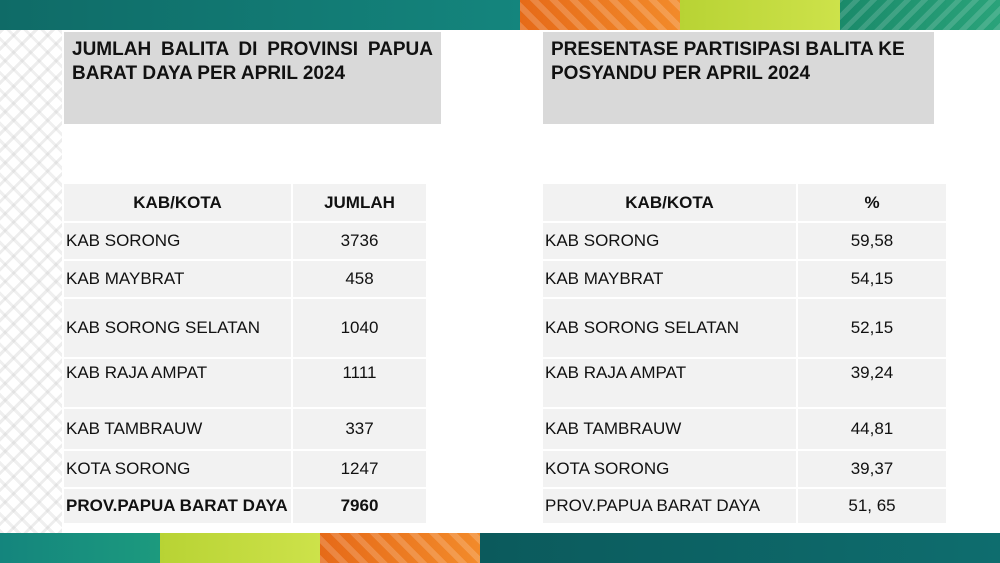 The width and height of the screenshot is (1000, 563). Describe the element at coordinates (359, 203) in the screenshot. I see `header-jumlah: JUMLAH` at that location.